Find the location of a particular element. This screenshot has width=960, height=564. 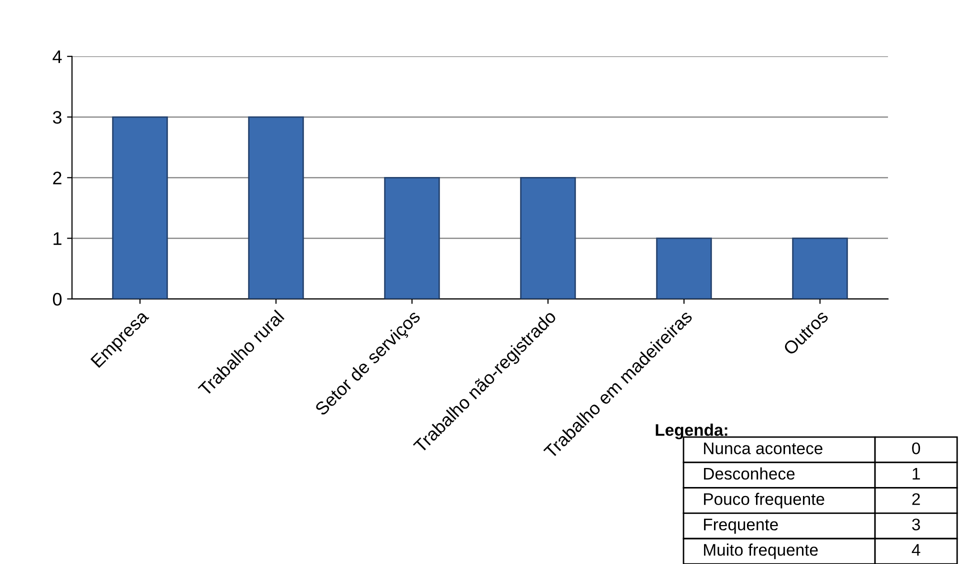

y-tick-label: 2 is located at coordinates (57, 178).